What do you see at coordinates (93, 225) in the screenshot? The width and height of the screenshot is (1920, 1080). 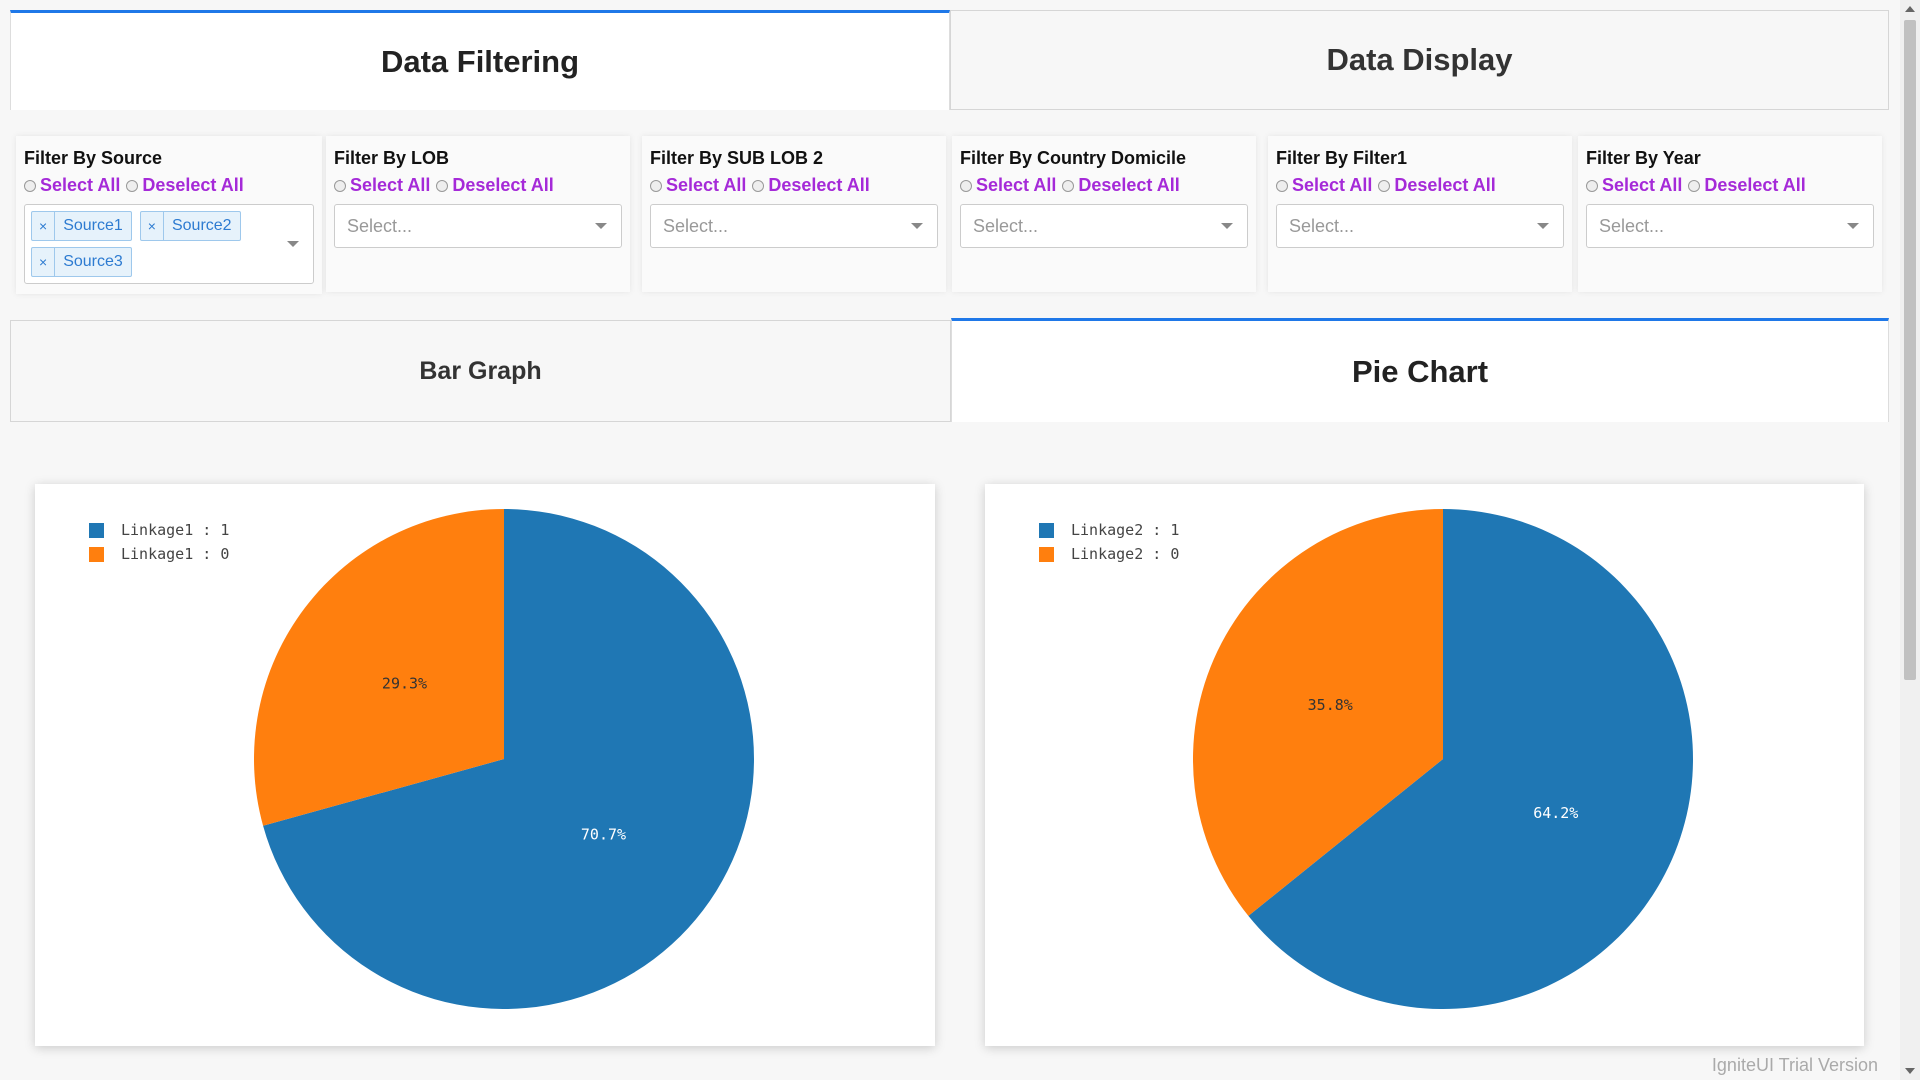 I see `chip-label: Source1` at bounding box center [93, 225].